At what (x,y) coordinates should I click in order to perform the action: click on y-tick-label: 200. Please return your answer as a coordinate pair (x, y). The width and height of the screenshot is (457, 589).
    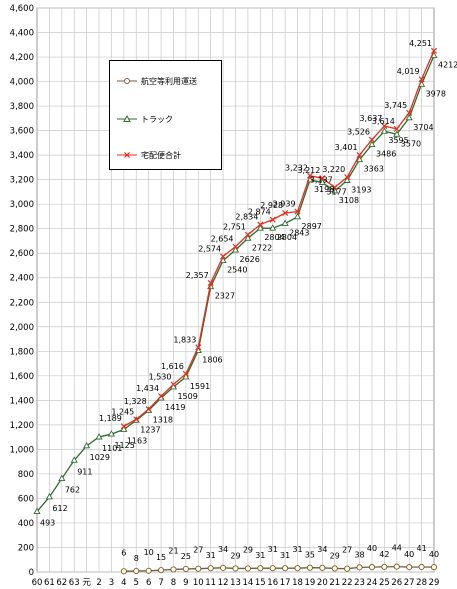
    Looking at the image, I should click on (26, 548).